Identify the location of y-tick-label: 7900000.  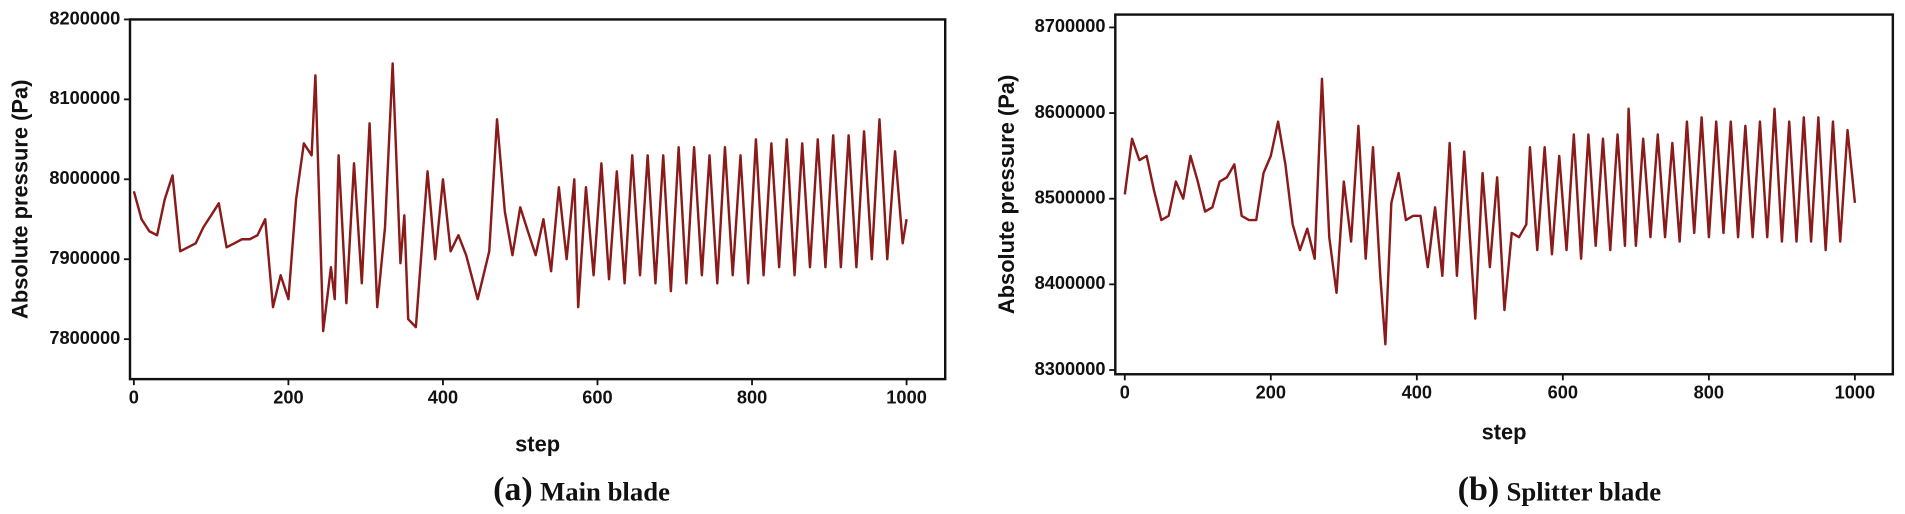
(84, 258).